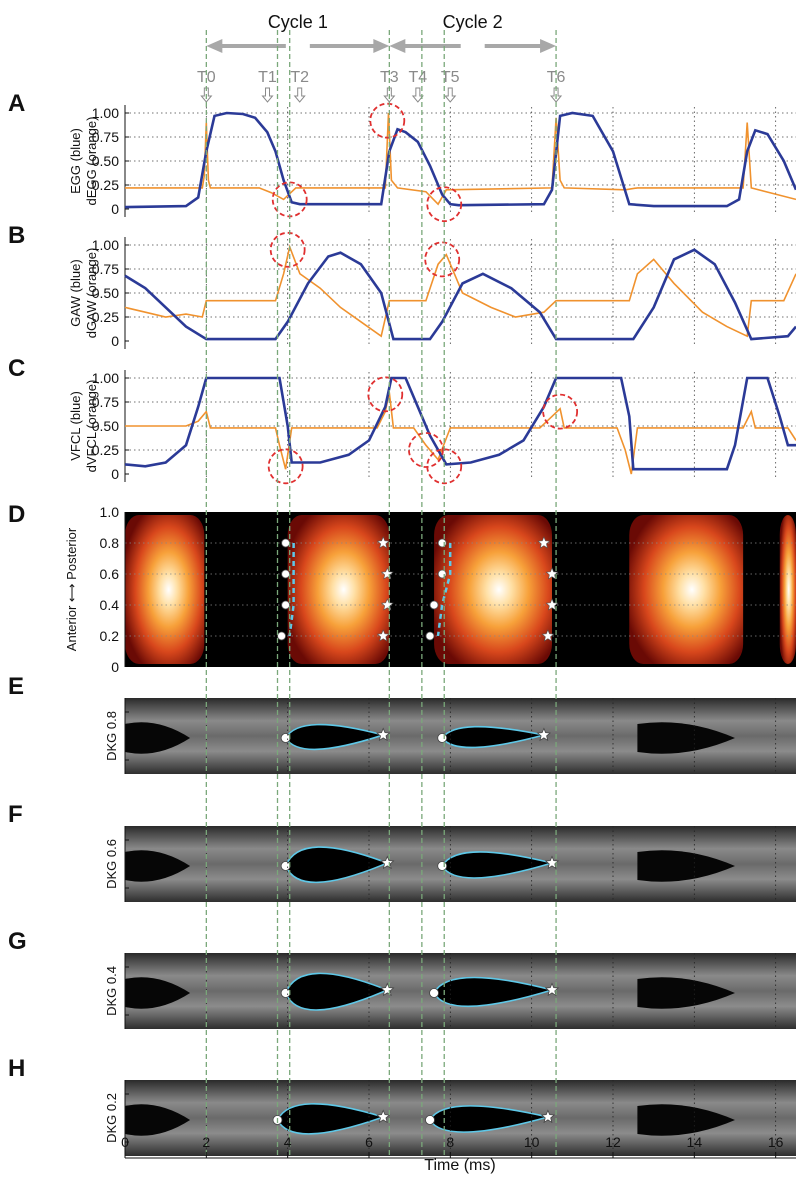 Image resolution: width=796 pixels, height=1180 pixels. What do you see at coordinates (267, 77) in the screenshot?
I see `time-marker-label: T1` at bounding box center [267, 77].